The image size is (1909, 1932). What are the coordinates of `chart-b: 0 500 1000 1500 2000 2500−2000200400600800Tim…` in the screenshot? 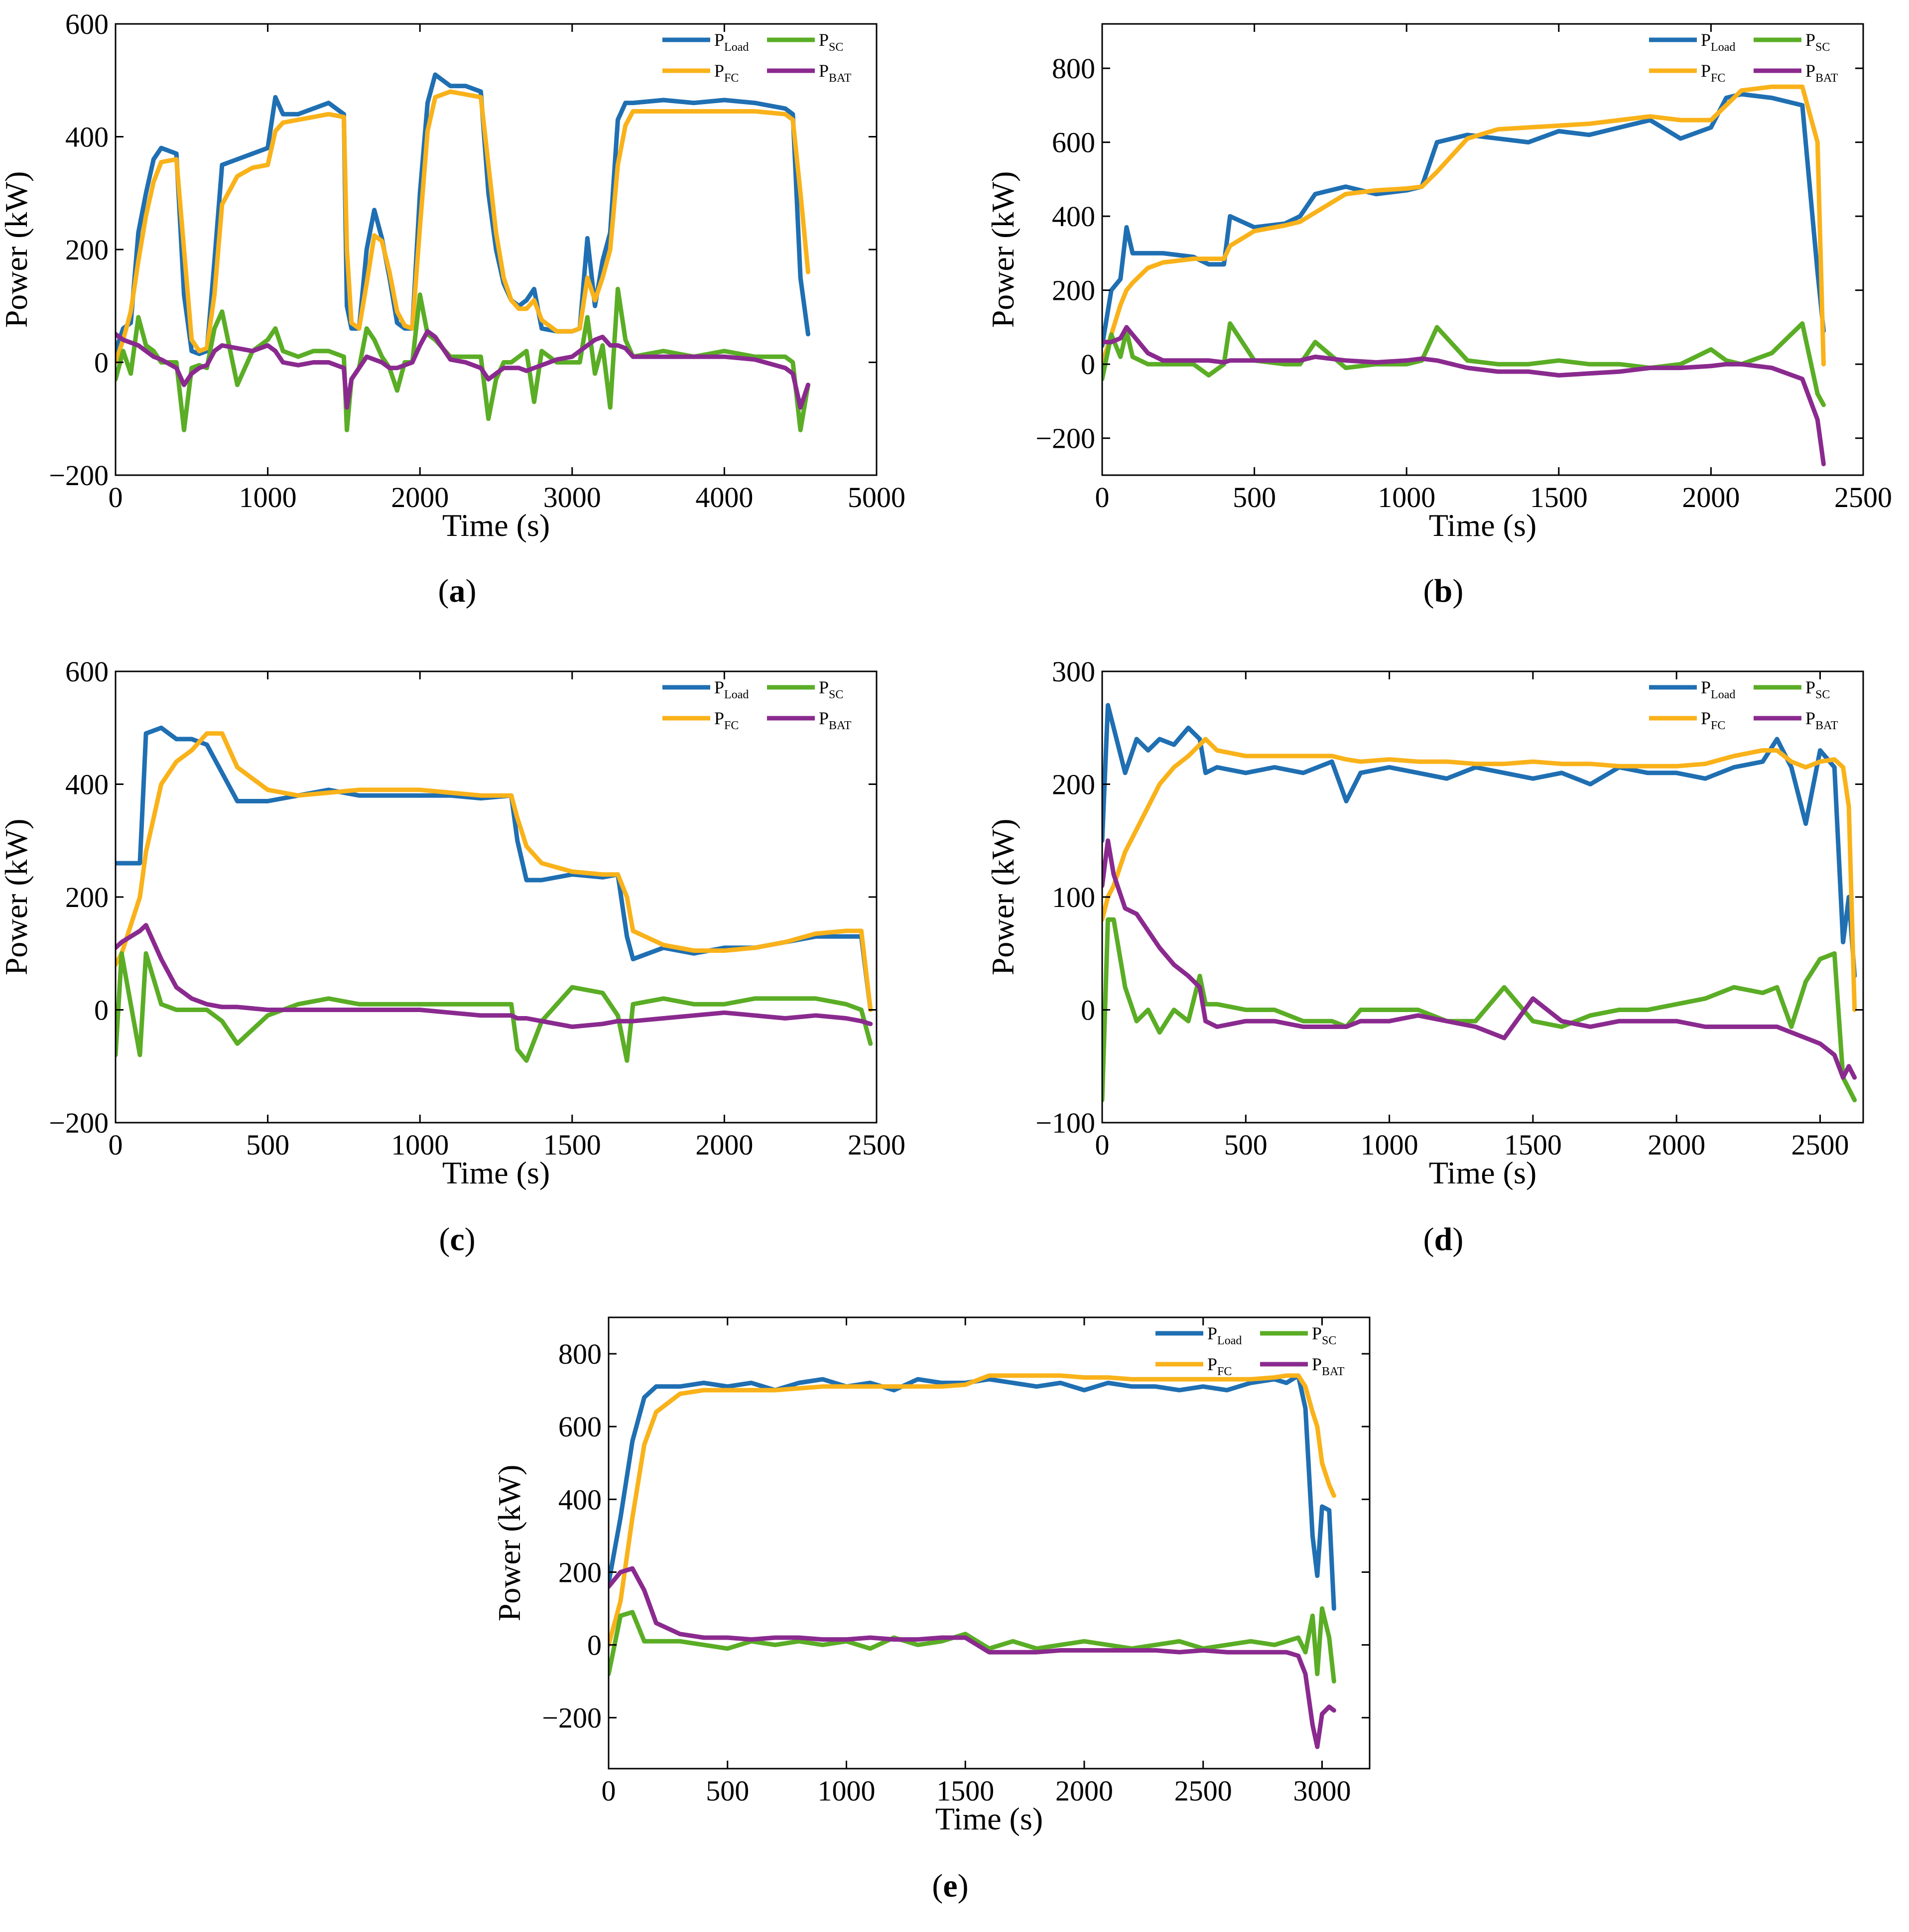 It's located at (1438, 316).